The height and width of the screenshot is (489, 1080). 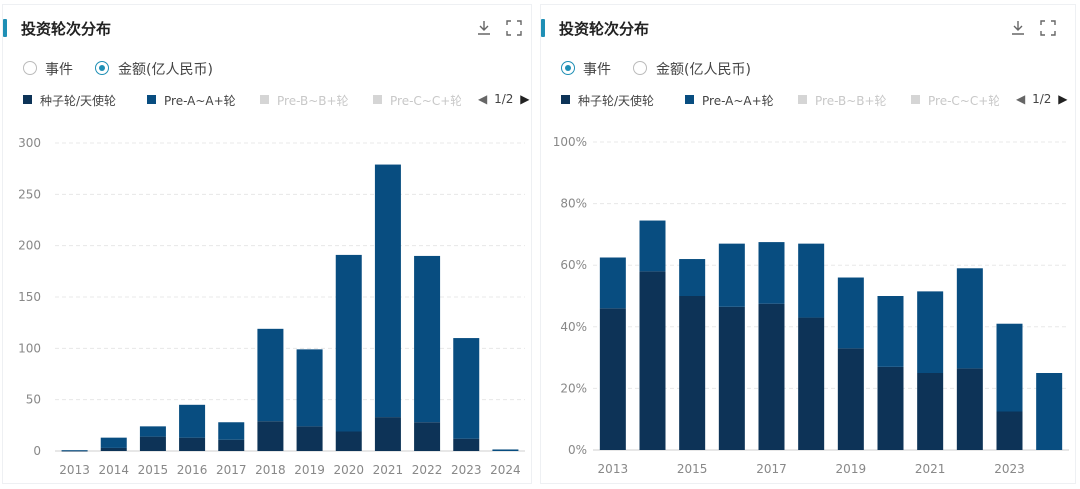 I want to click on x-tick-label: 2014, so click(x=113, y=470).